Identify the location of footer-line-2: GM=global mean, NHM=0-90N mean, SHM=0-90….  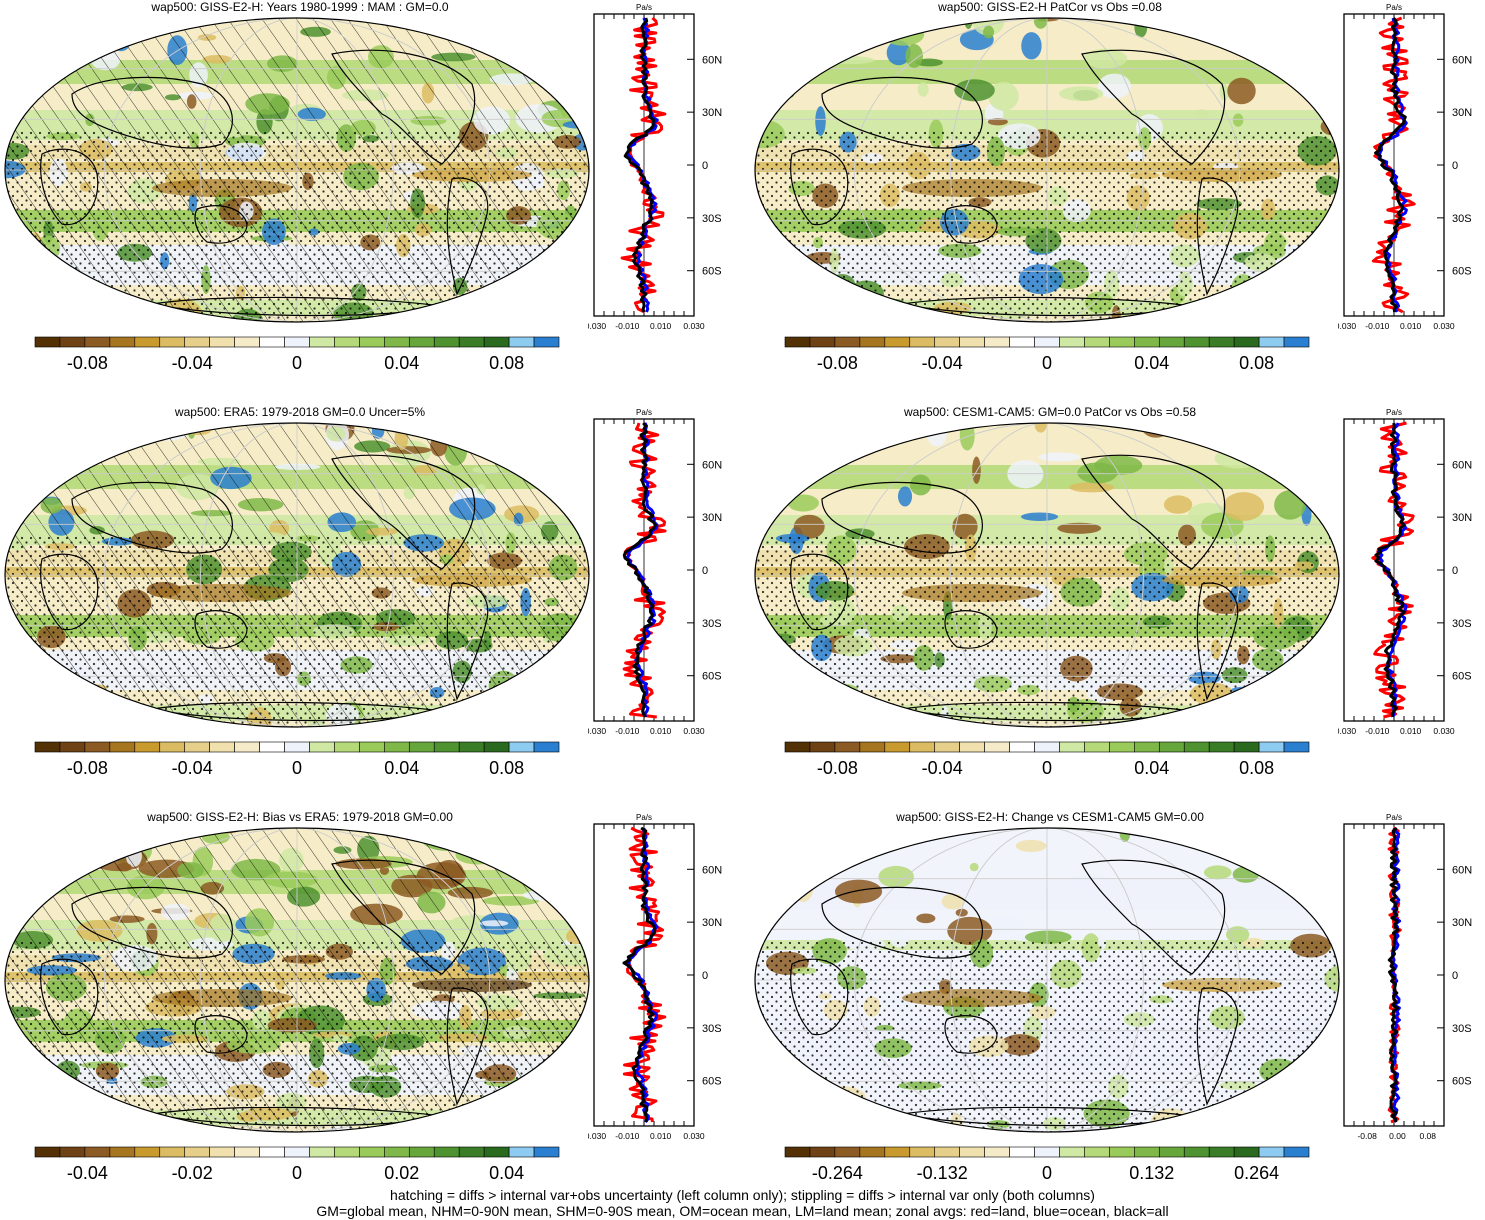
(742, 1211).